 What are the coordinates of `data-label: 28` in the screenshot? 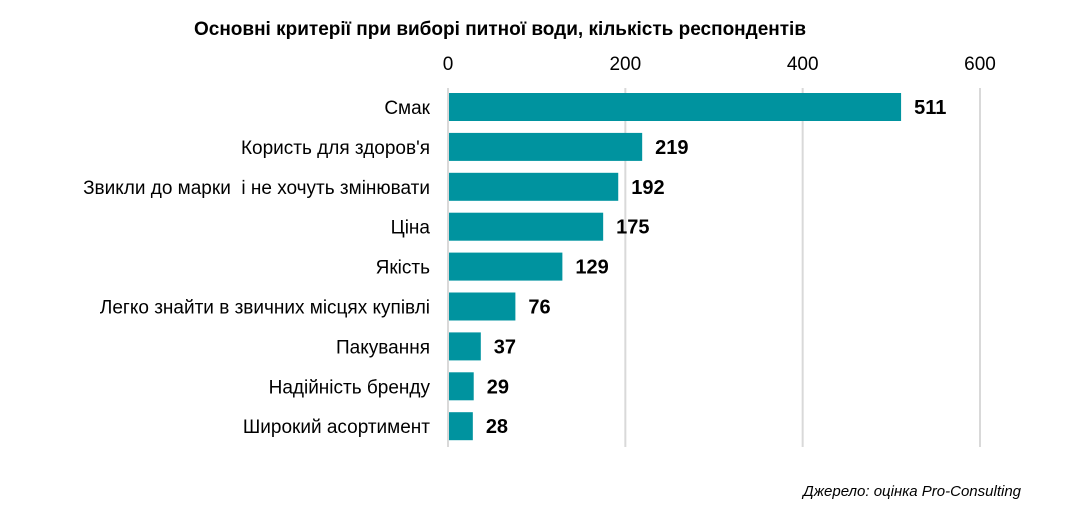 It's located at (497, 427).